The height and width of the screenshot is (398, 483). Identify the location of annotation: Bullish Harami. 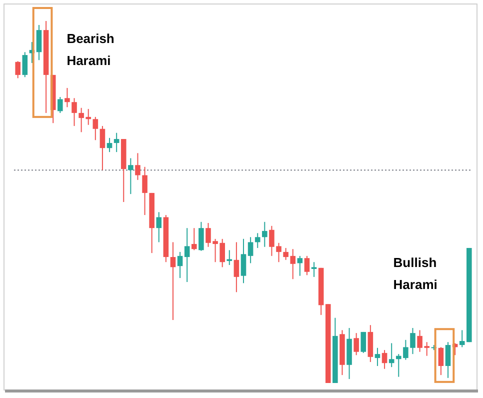
(415, 273).